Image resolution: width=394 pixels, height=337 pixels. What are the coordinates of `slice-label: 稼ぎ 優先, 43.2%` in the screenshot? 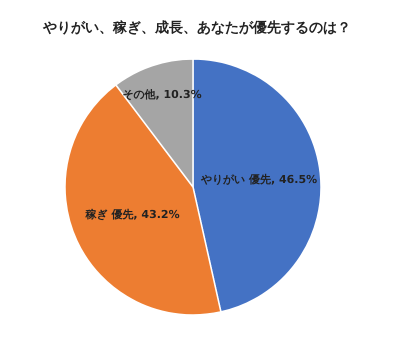 It's located at (132, 214).